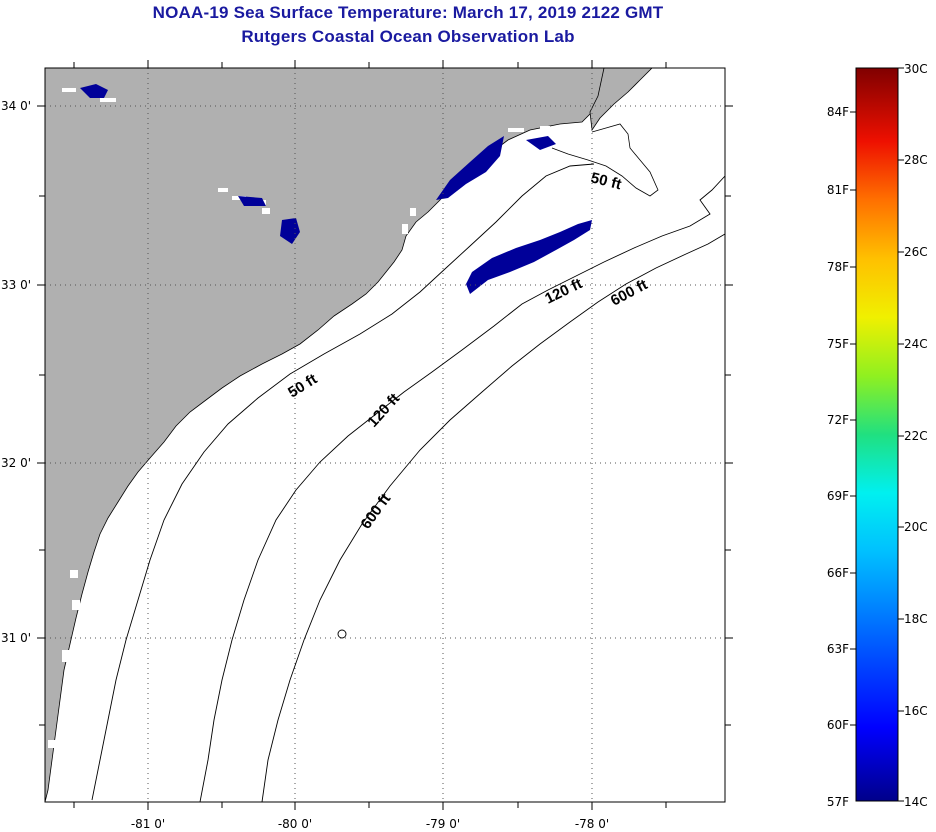 Image resolution: width=936 pixels, height=832 pixels. Describe the element at coordinates (16, 638) in the screenshot. I see `lat-label-31: 31 0'` at that location.